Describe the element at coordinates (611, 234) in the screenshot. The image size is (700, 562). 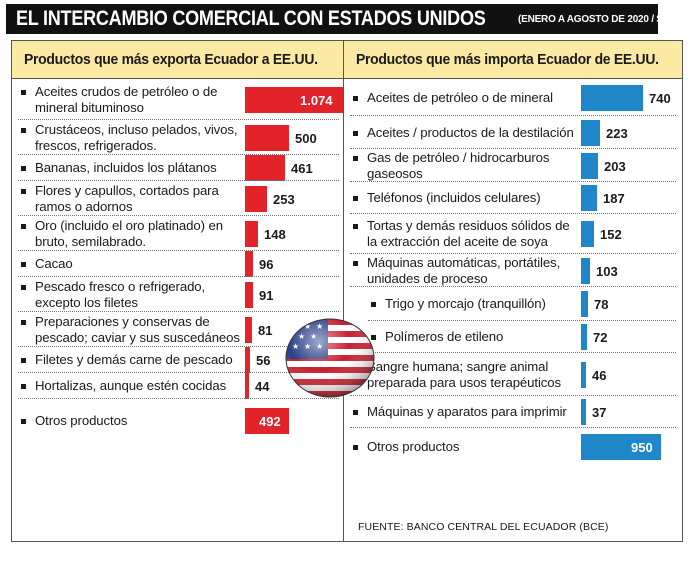
I see `import-value-label: 152` at that location.